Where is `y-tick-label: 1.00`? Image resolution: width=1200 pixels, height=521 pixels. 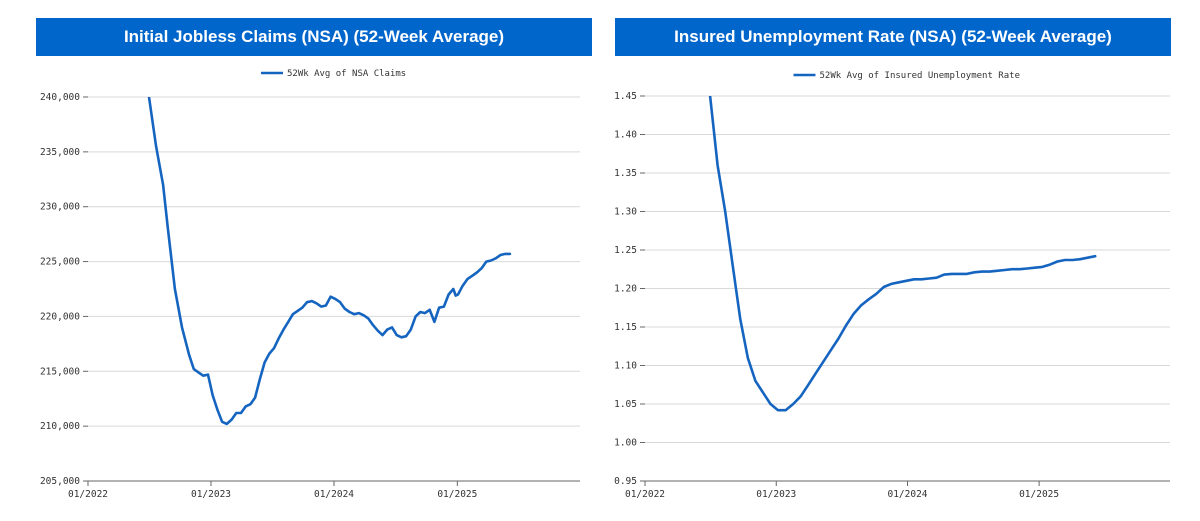
y-tick-label: 1.00 is located at coordinates (625, 443).